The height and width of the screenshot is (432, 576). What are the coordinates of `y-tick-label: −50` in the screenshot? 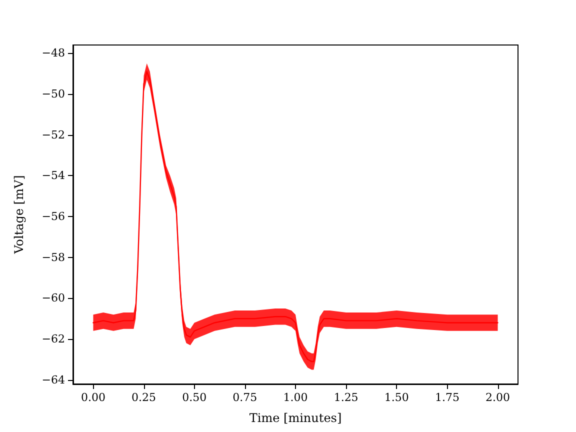 It's located at (53, 94).